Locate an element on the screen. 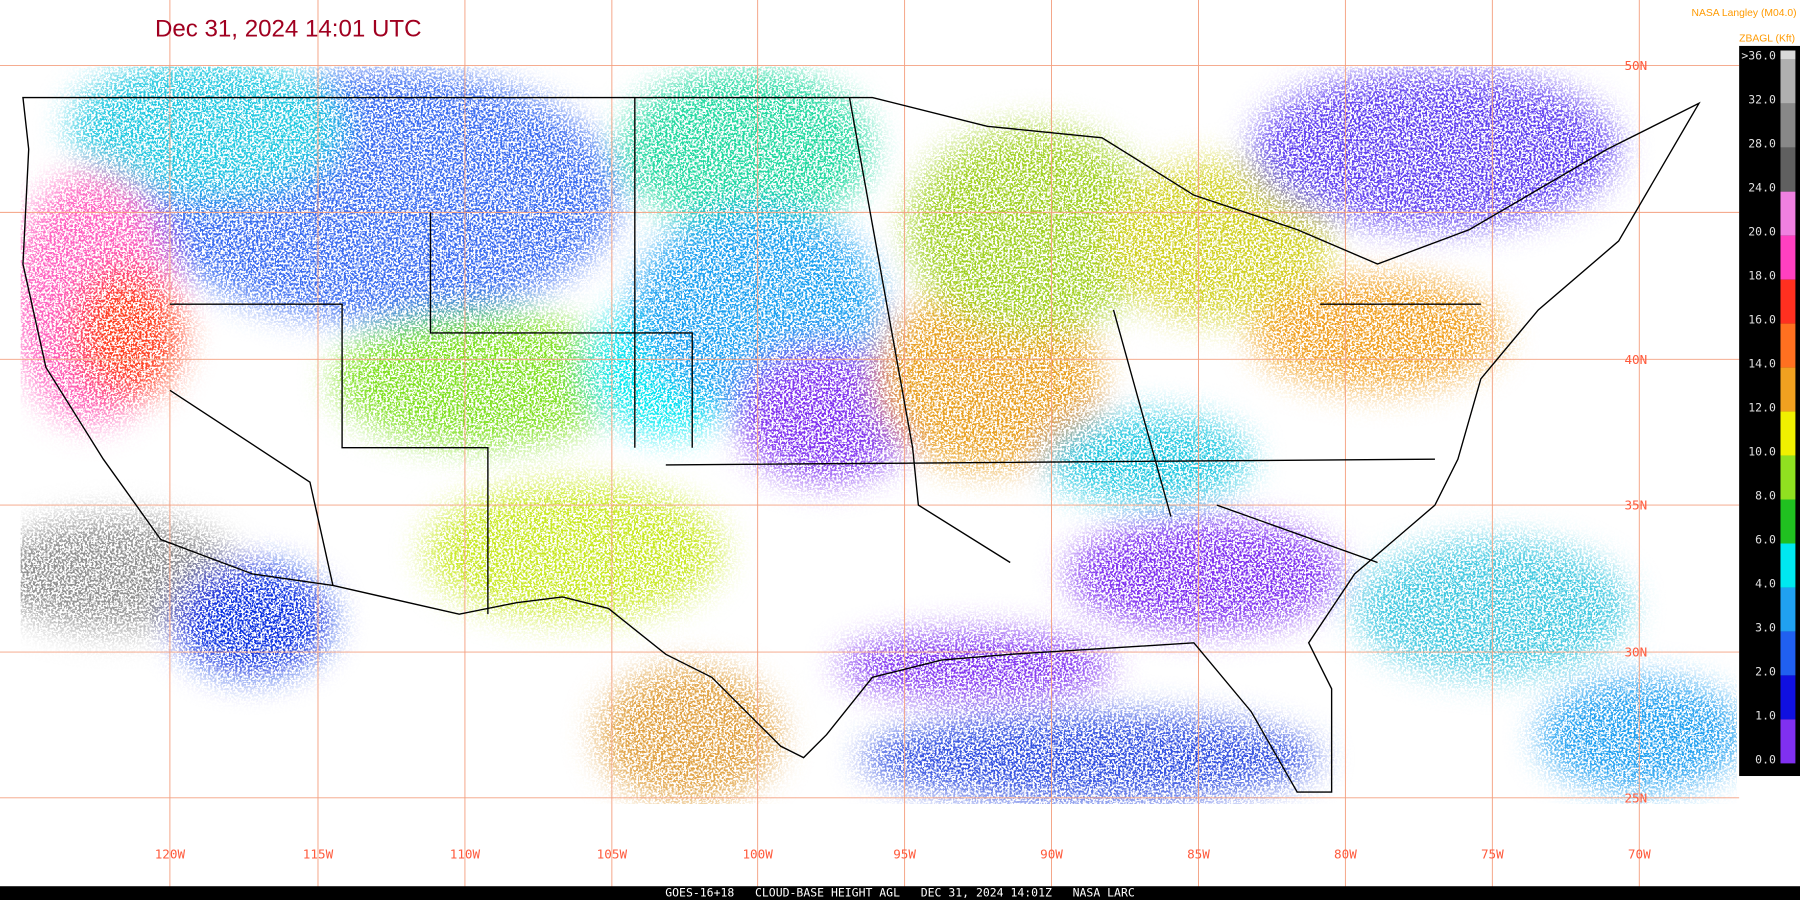  colorbar-label: 16.0 is located at coordinates (1762, 320).